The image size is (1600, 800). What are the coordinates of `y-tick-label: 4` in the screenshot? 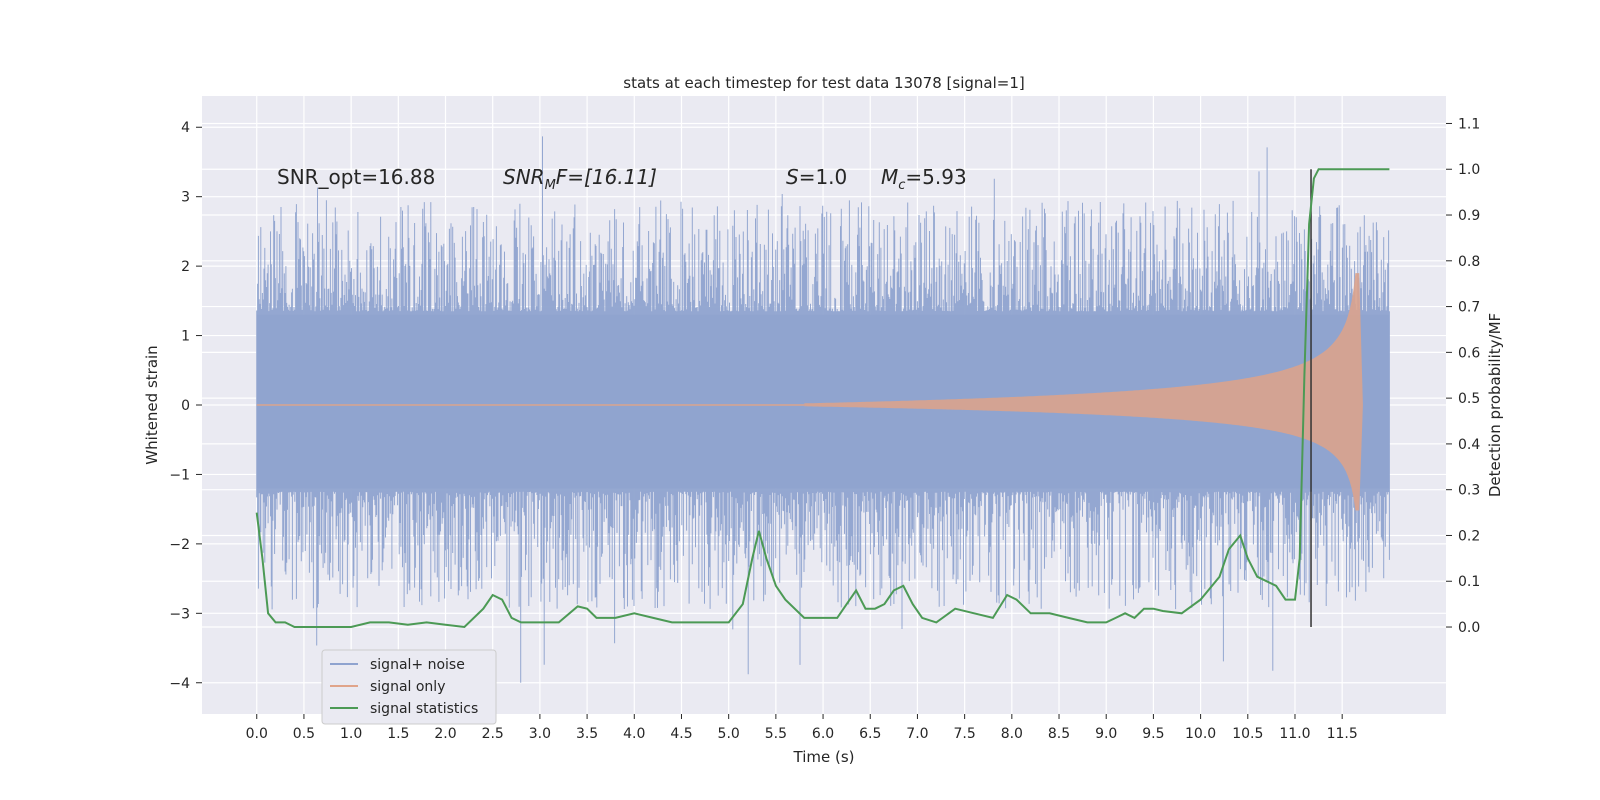 It's located at (185, 128).